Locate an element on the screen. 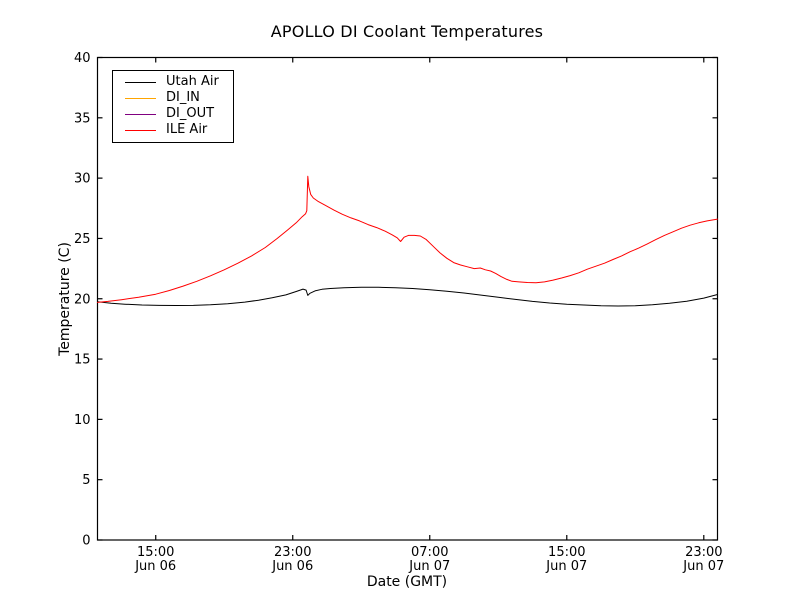 The image size is (800, 600). y-tick-label: 0 is located at coordinates (86, 541).